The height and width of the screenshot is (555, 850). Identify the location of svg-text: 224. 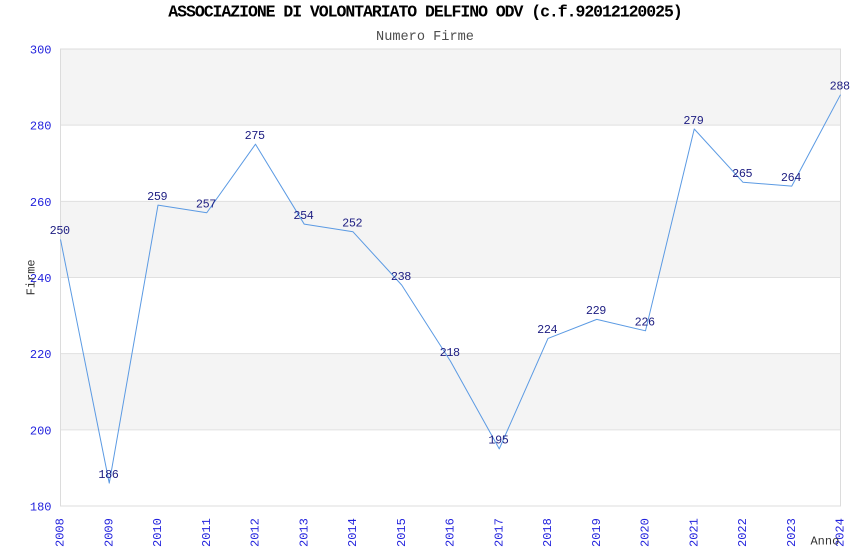
(547, 330).